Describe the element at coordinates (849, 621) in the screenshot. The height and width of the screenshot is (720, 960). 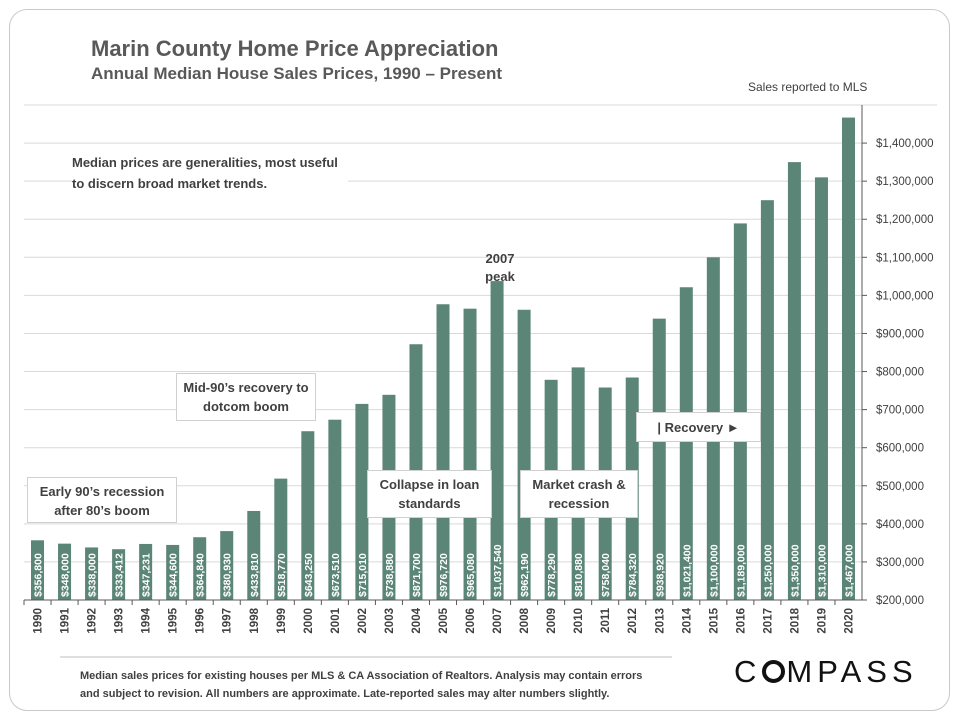
I see `x-category-label: 2020` at that location.